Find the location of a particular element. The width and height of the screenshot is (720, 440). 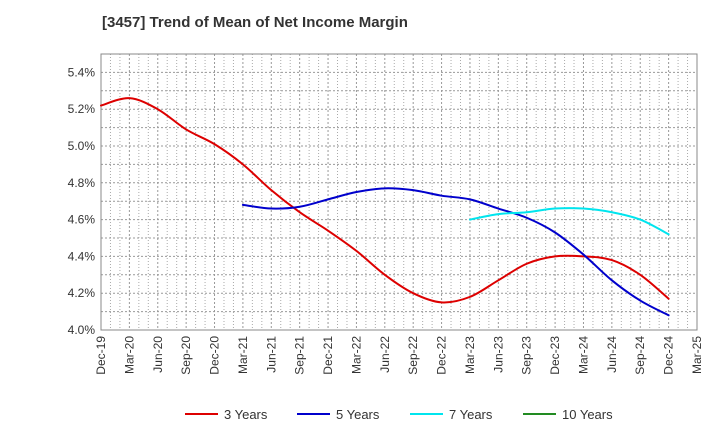

y-tick-label: 4.4% is located at coordinates (82, 256).